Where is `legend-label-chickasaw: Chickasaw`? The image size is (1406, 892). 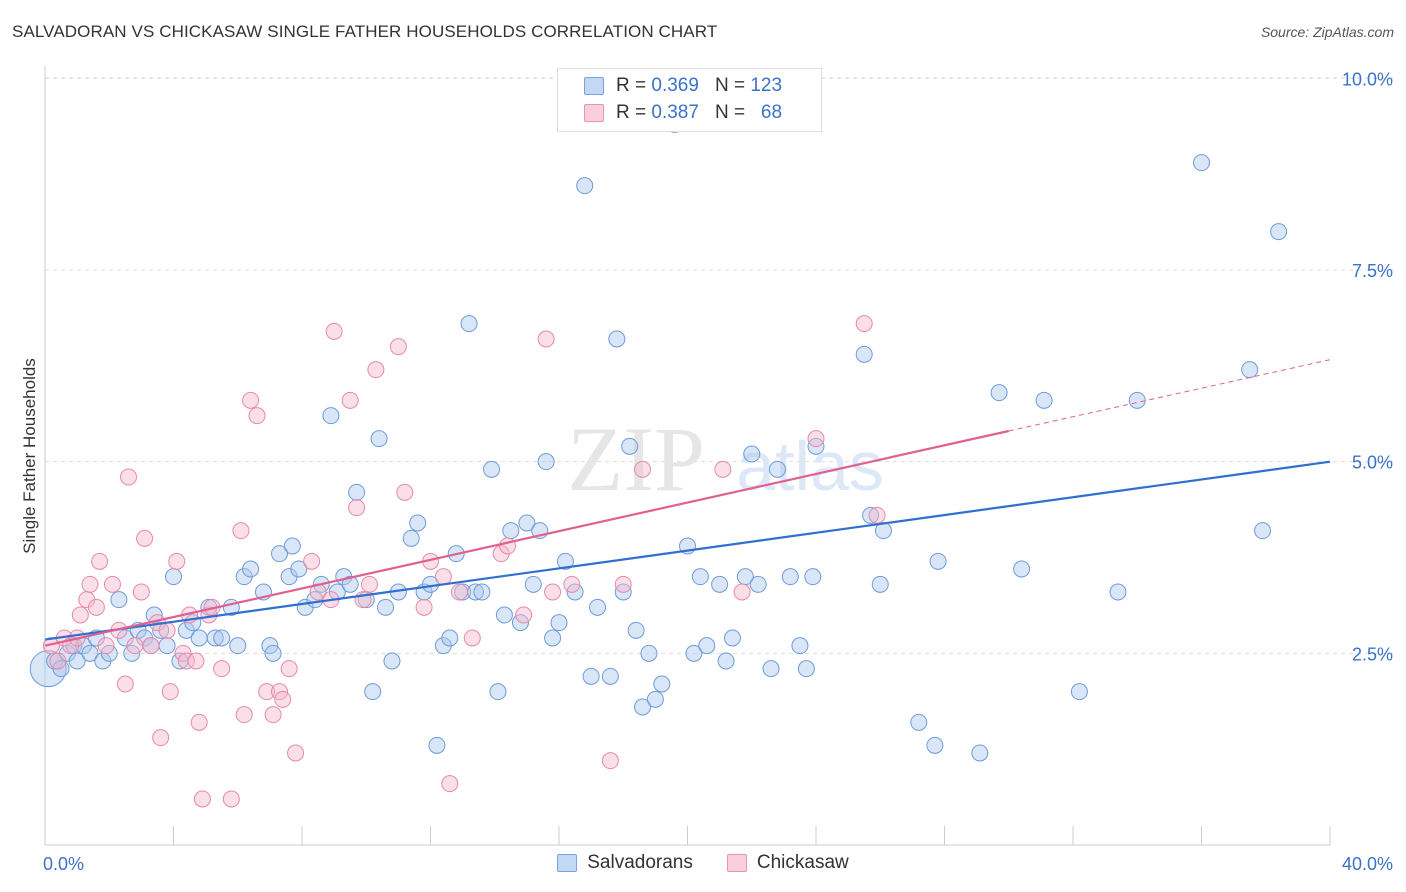
legend-label-chickasaw: Chickasaw is located at coordinates (802, 862).